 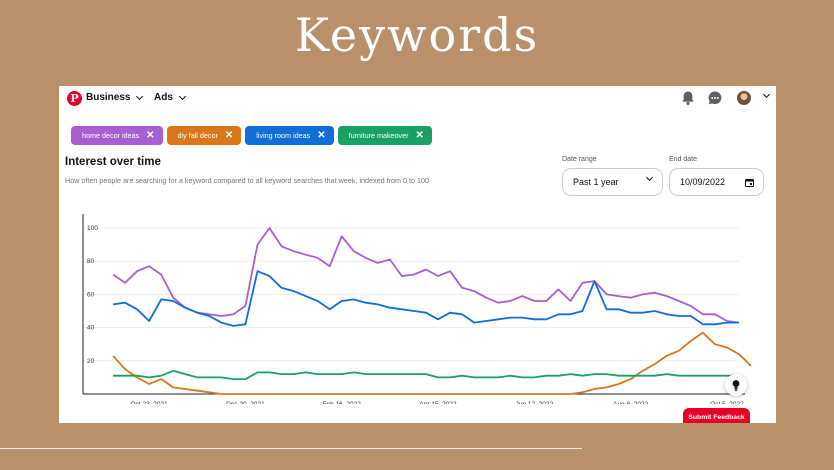 What do you see at coordinates (579, 159) in the screenshot?
I see `date-range-label: Date range` at bounding box center [579, 159].